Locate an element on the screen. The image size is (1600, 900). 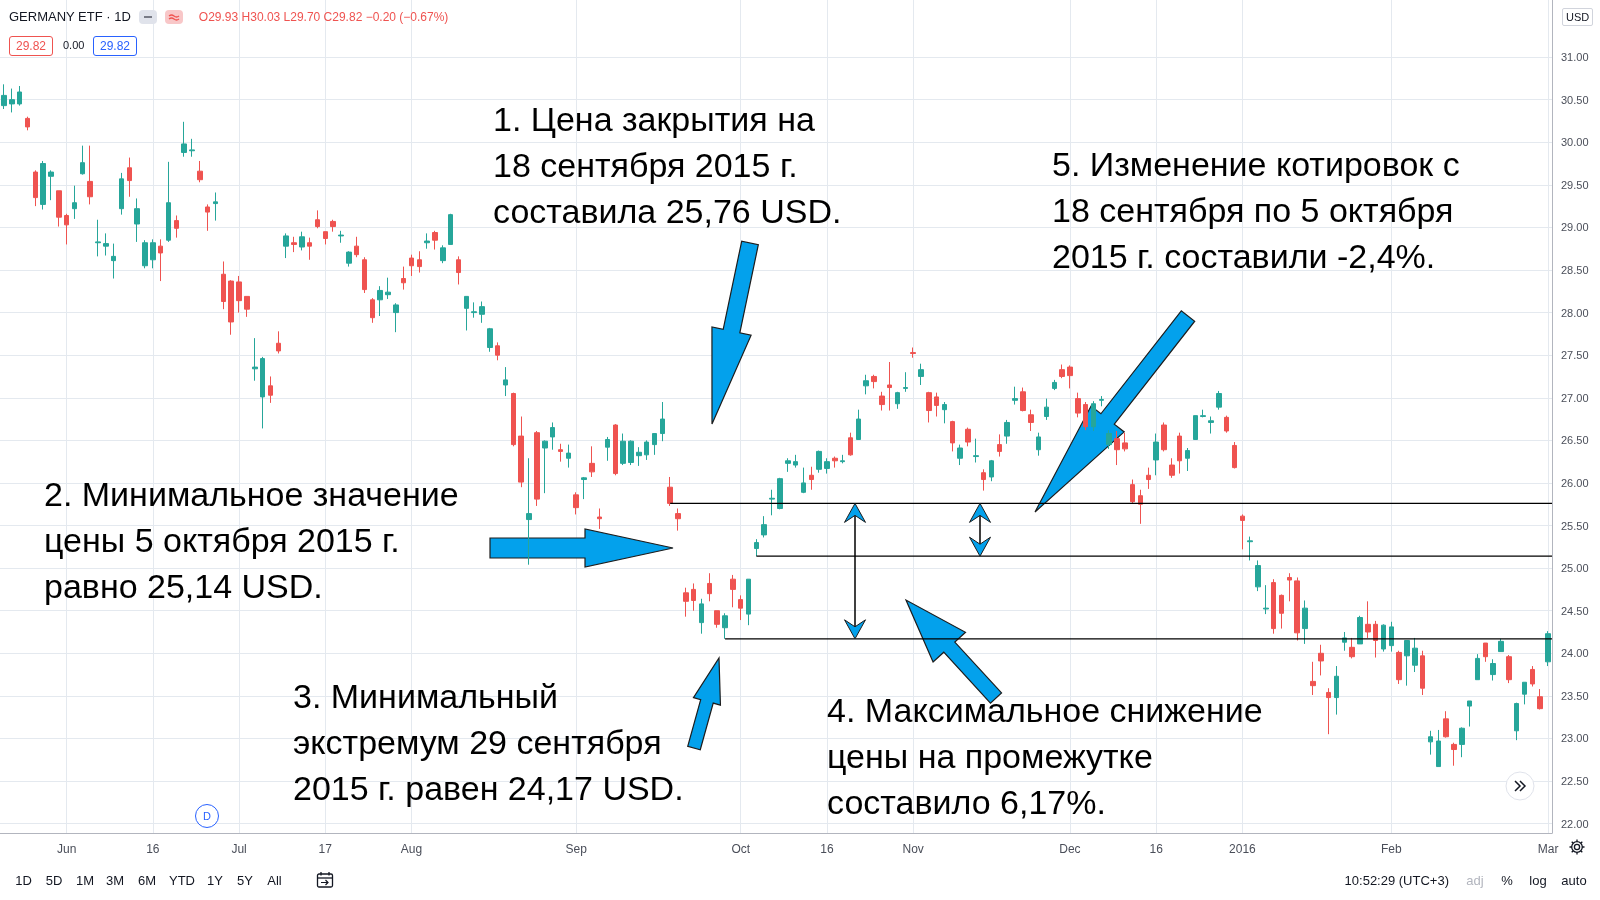
text: 6M is located at coordinates (147, 880).